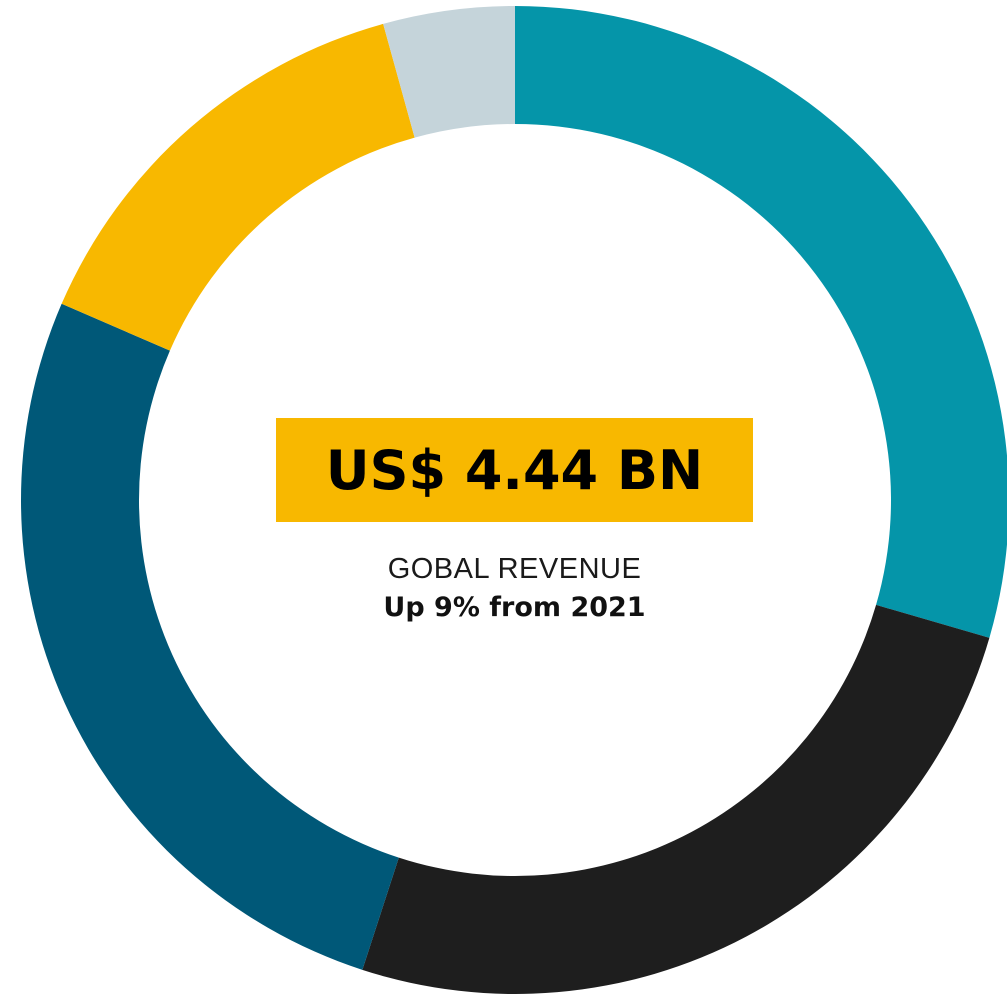 This screenshot has height=1007, width=1007. I want to click on headline-badge: US$ 4.44 BN, so click(514, 470).